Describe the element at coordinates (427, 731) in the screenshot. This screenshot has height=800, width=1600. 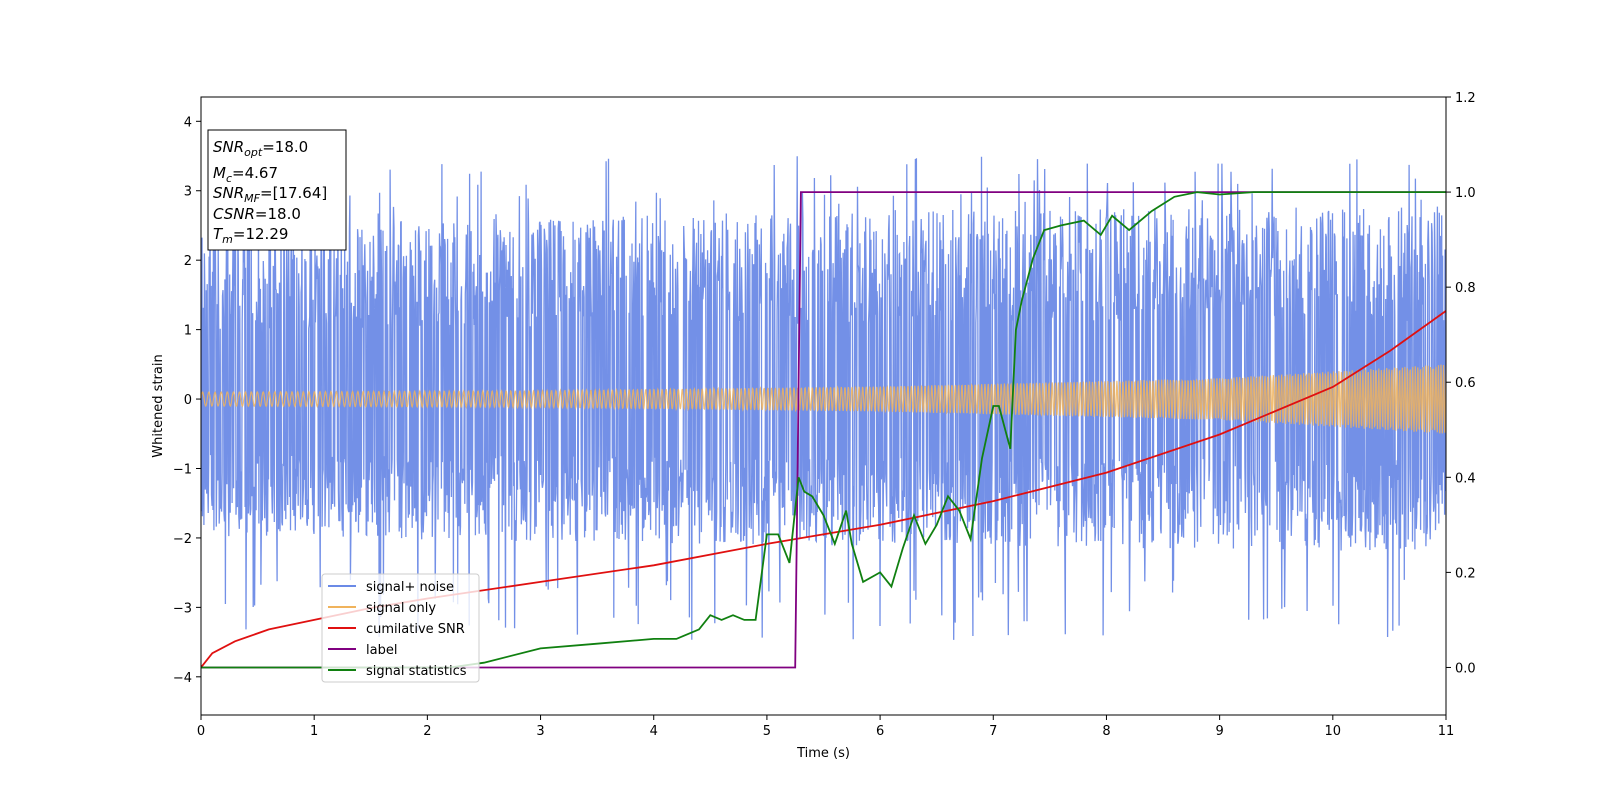
I see `x-tick-label: 2` at that location.